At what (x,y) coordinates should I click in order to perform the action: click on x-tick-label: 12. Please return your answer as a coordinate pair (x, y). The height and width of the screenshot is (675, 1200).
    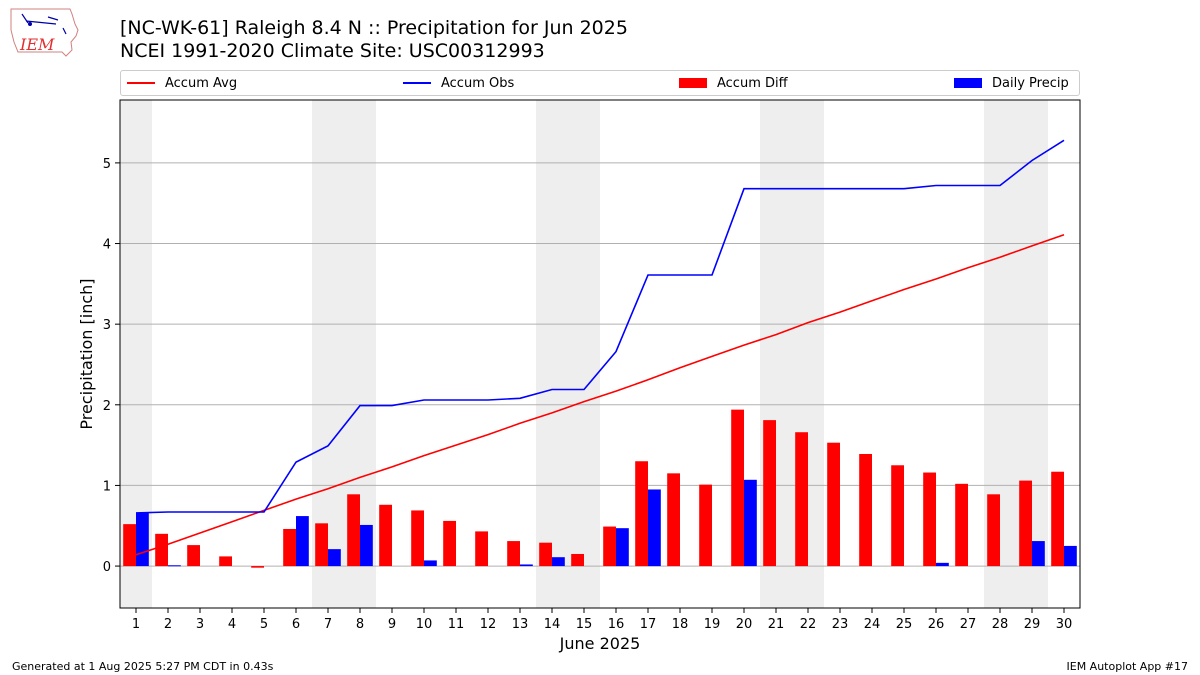
    Looking at the image, I should click on (488, 624).